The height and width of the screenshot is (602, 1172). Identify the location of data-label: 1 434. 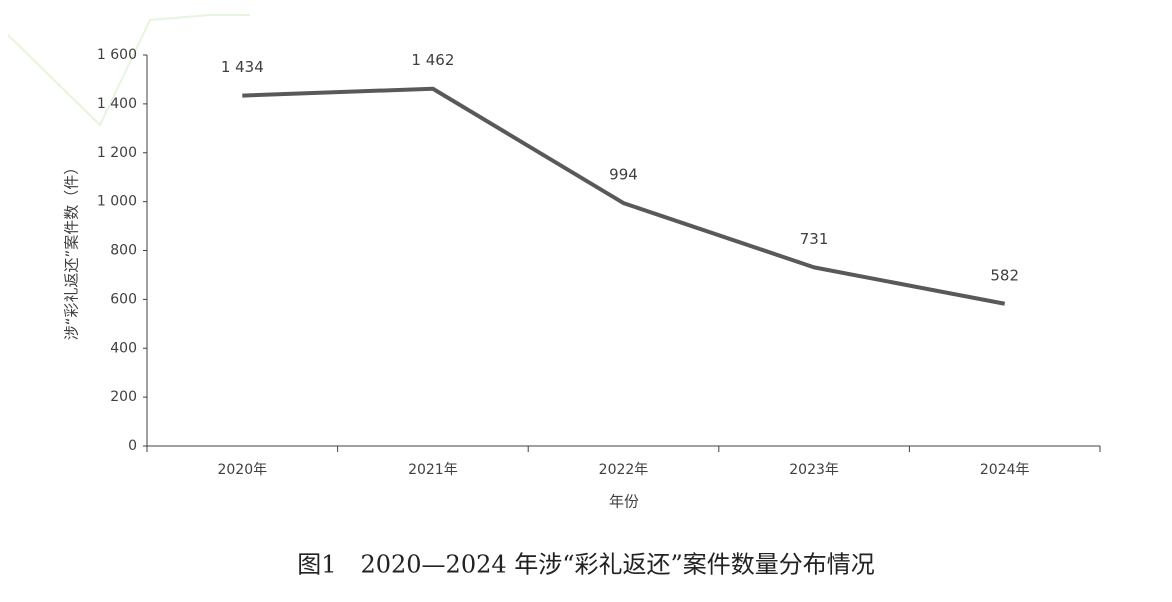
(242, 67).